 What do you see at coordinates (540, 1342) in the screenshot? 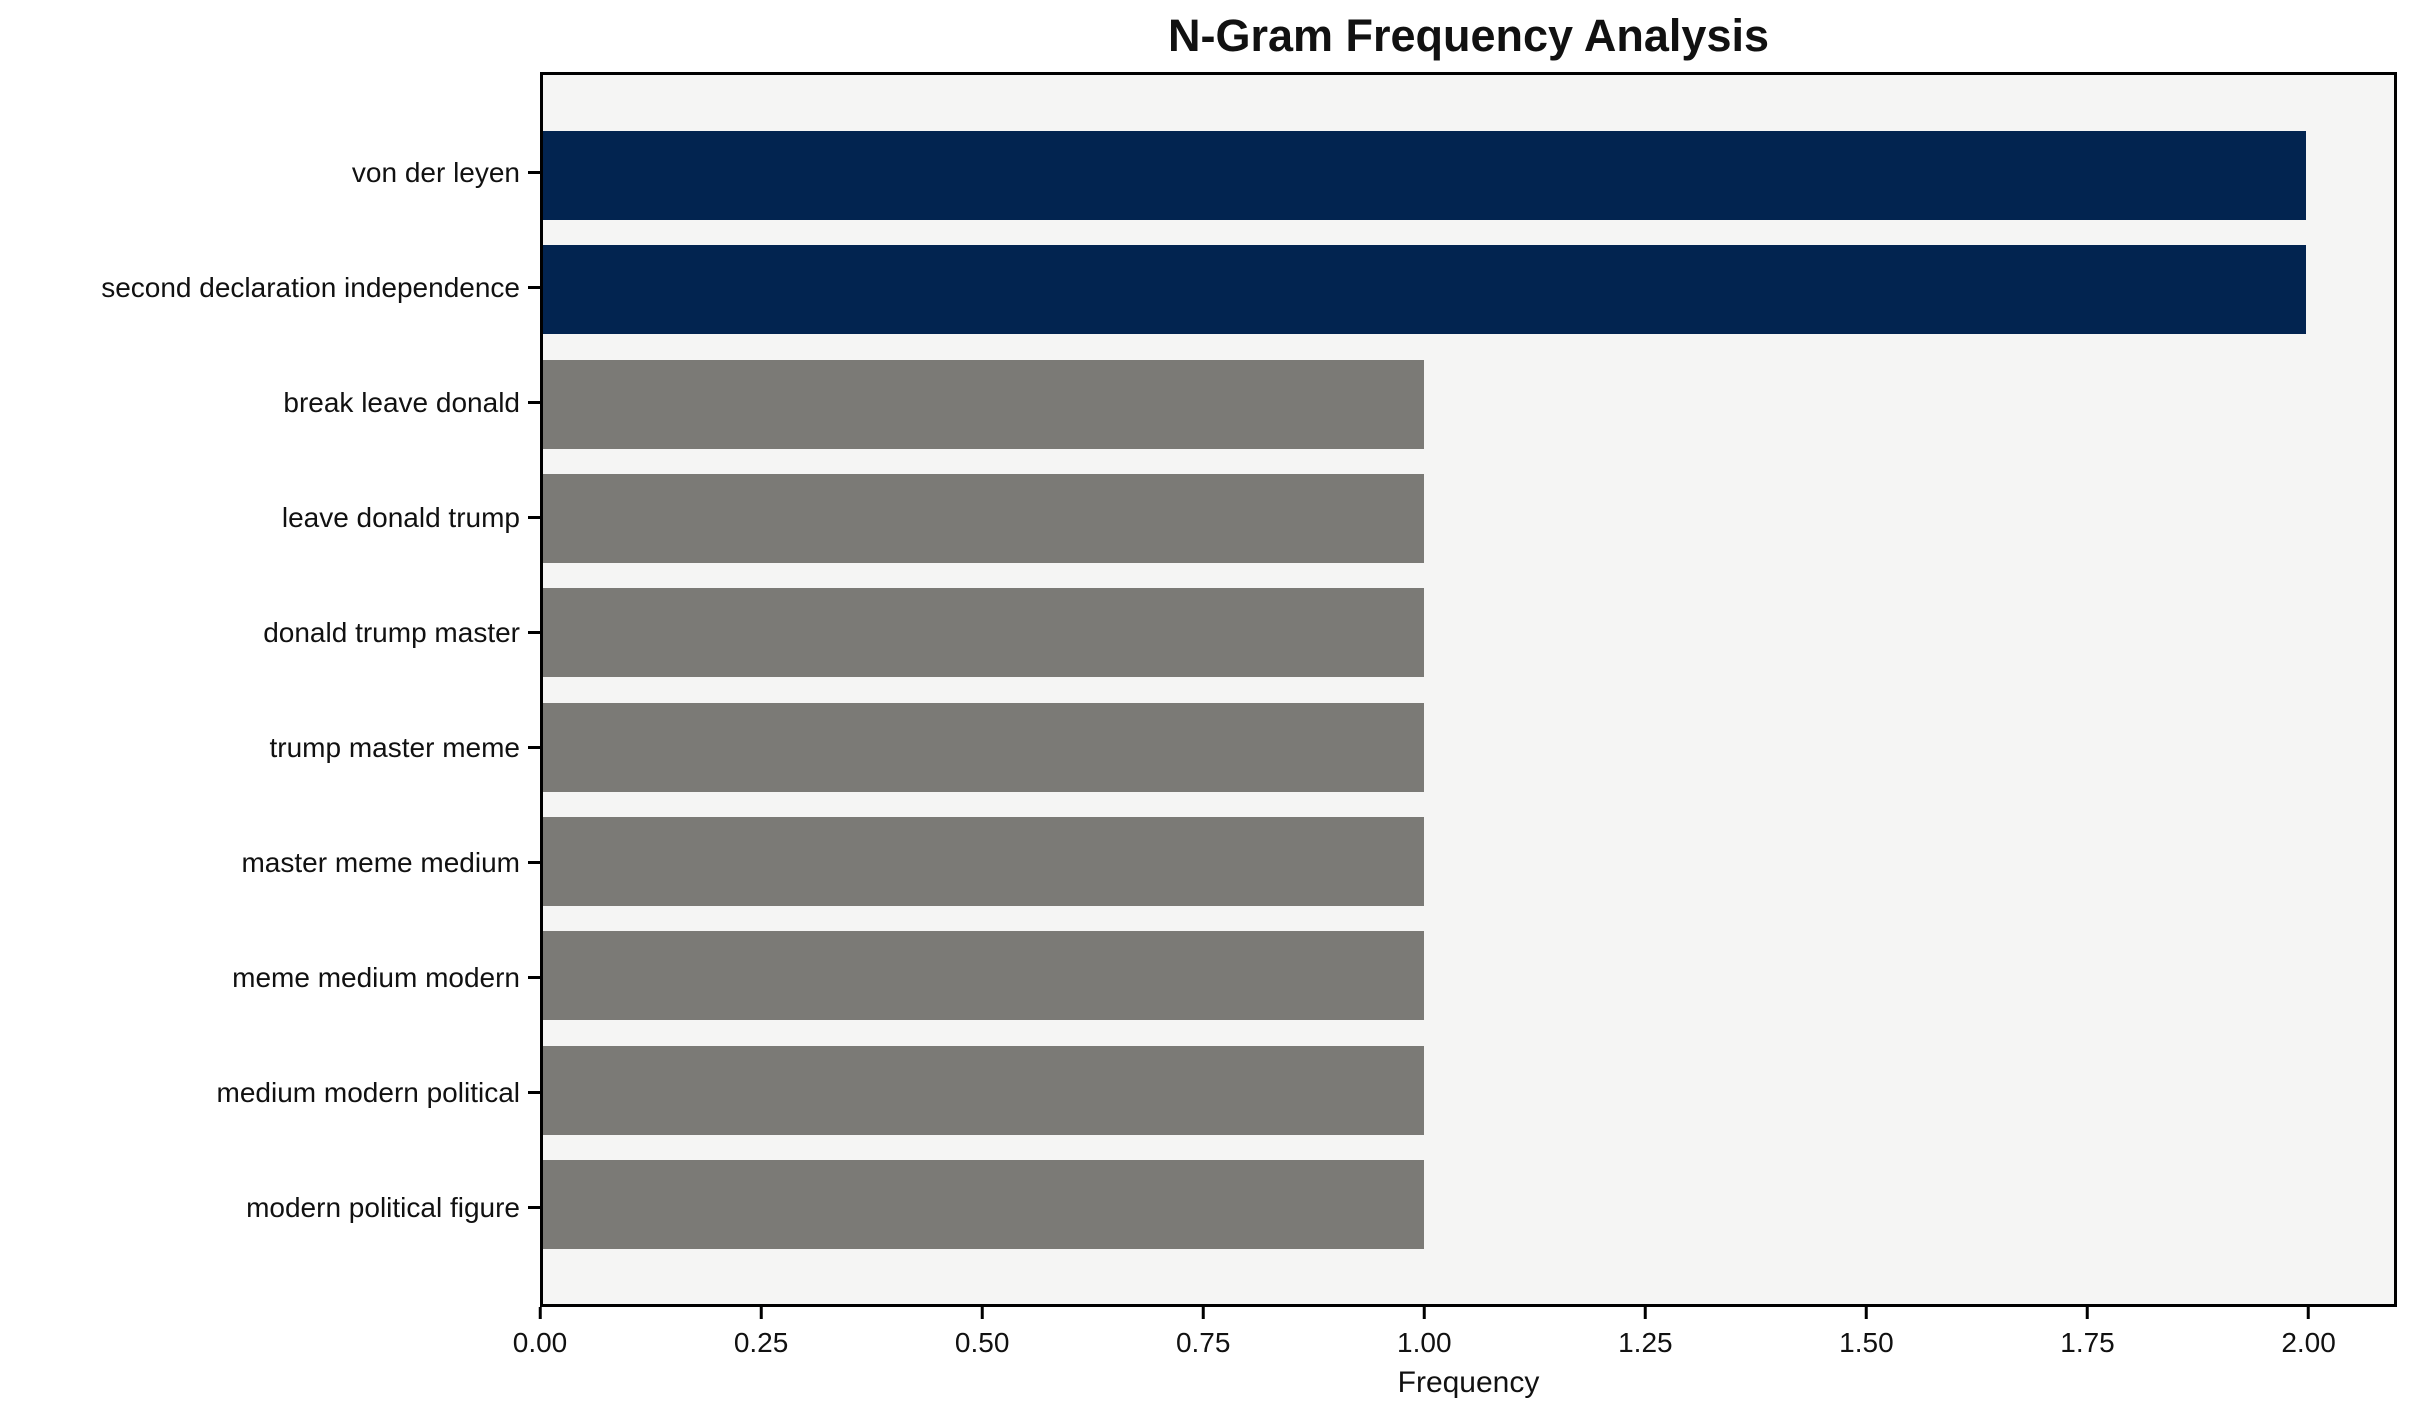
I see `x-tick-label: 0.00` at bounding box center [540, 1342].